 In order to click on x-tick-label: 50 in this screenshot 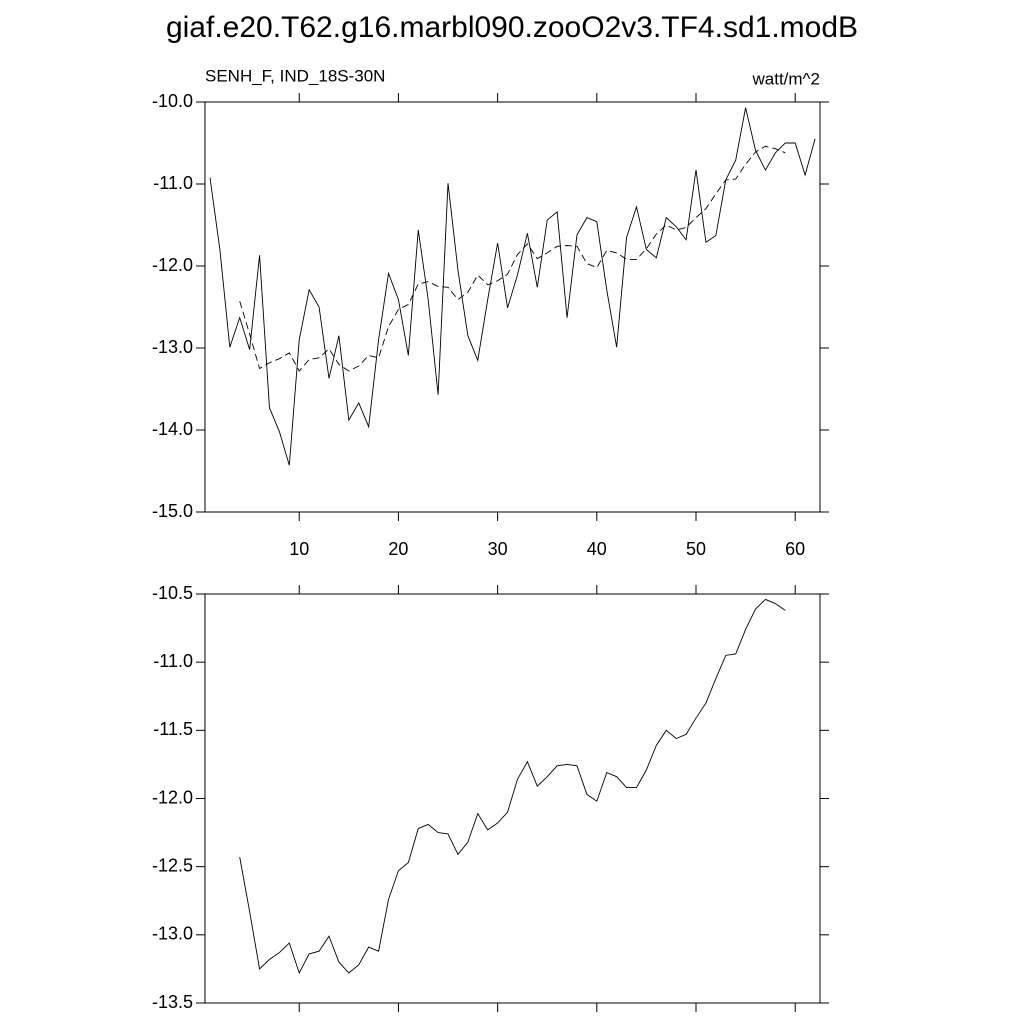, I will do `click(696, 549)`.